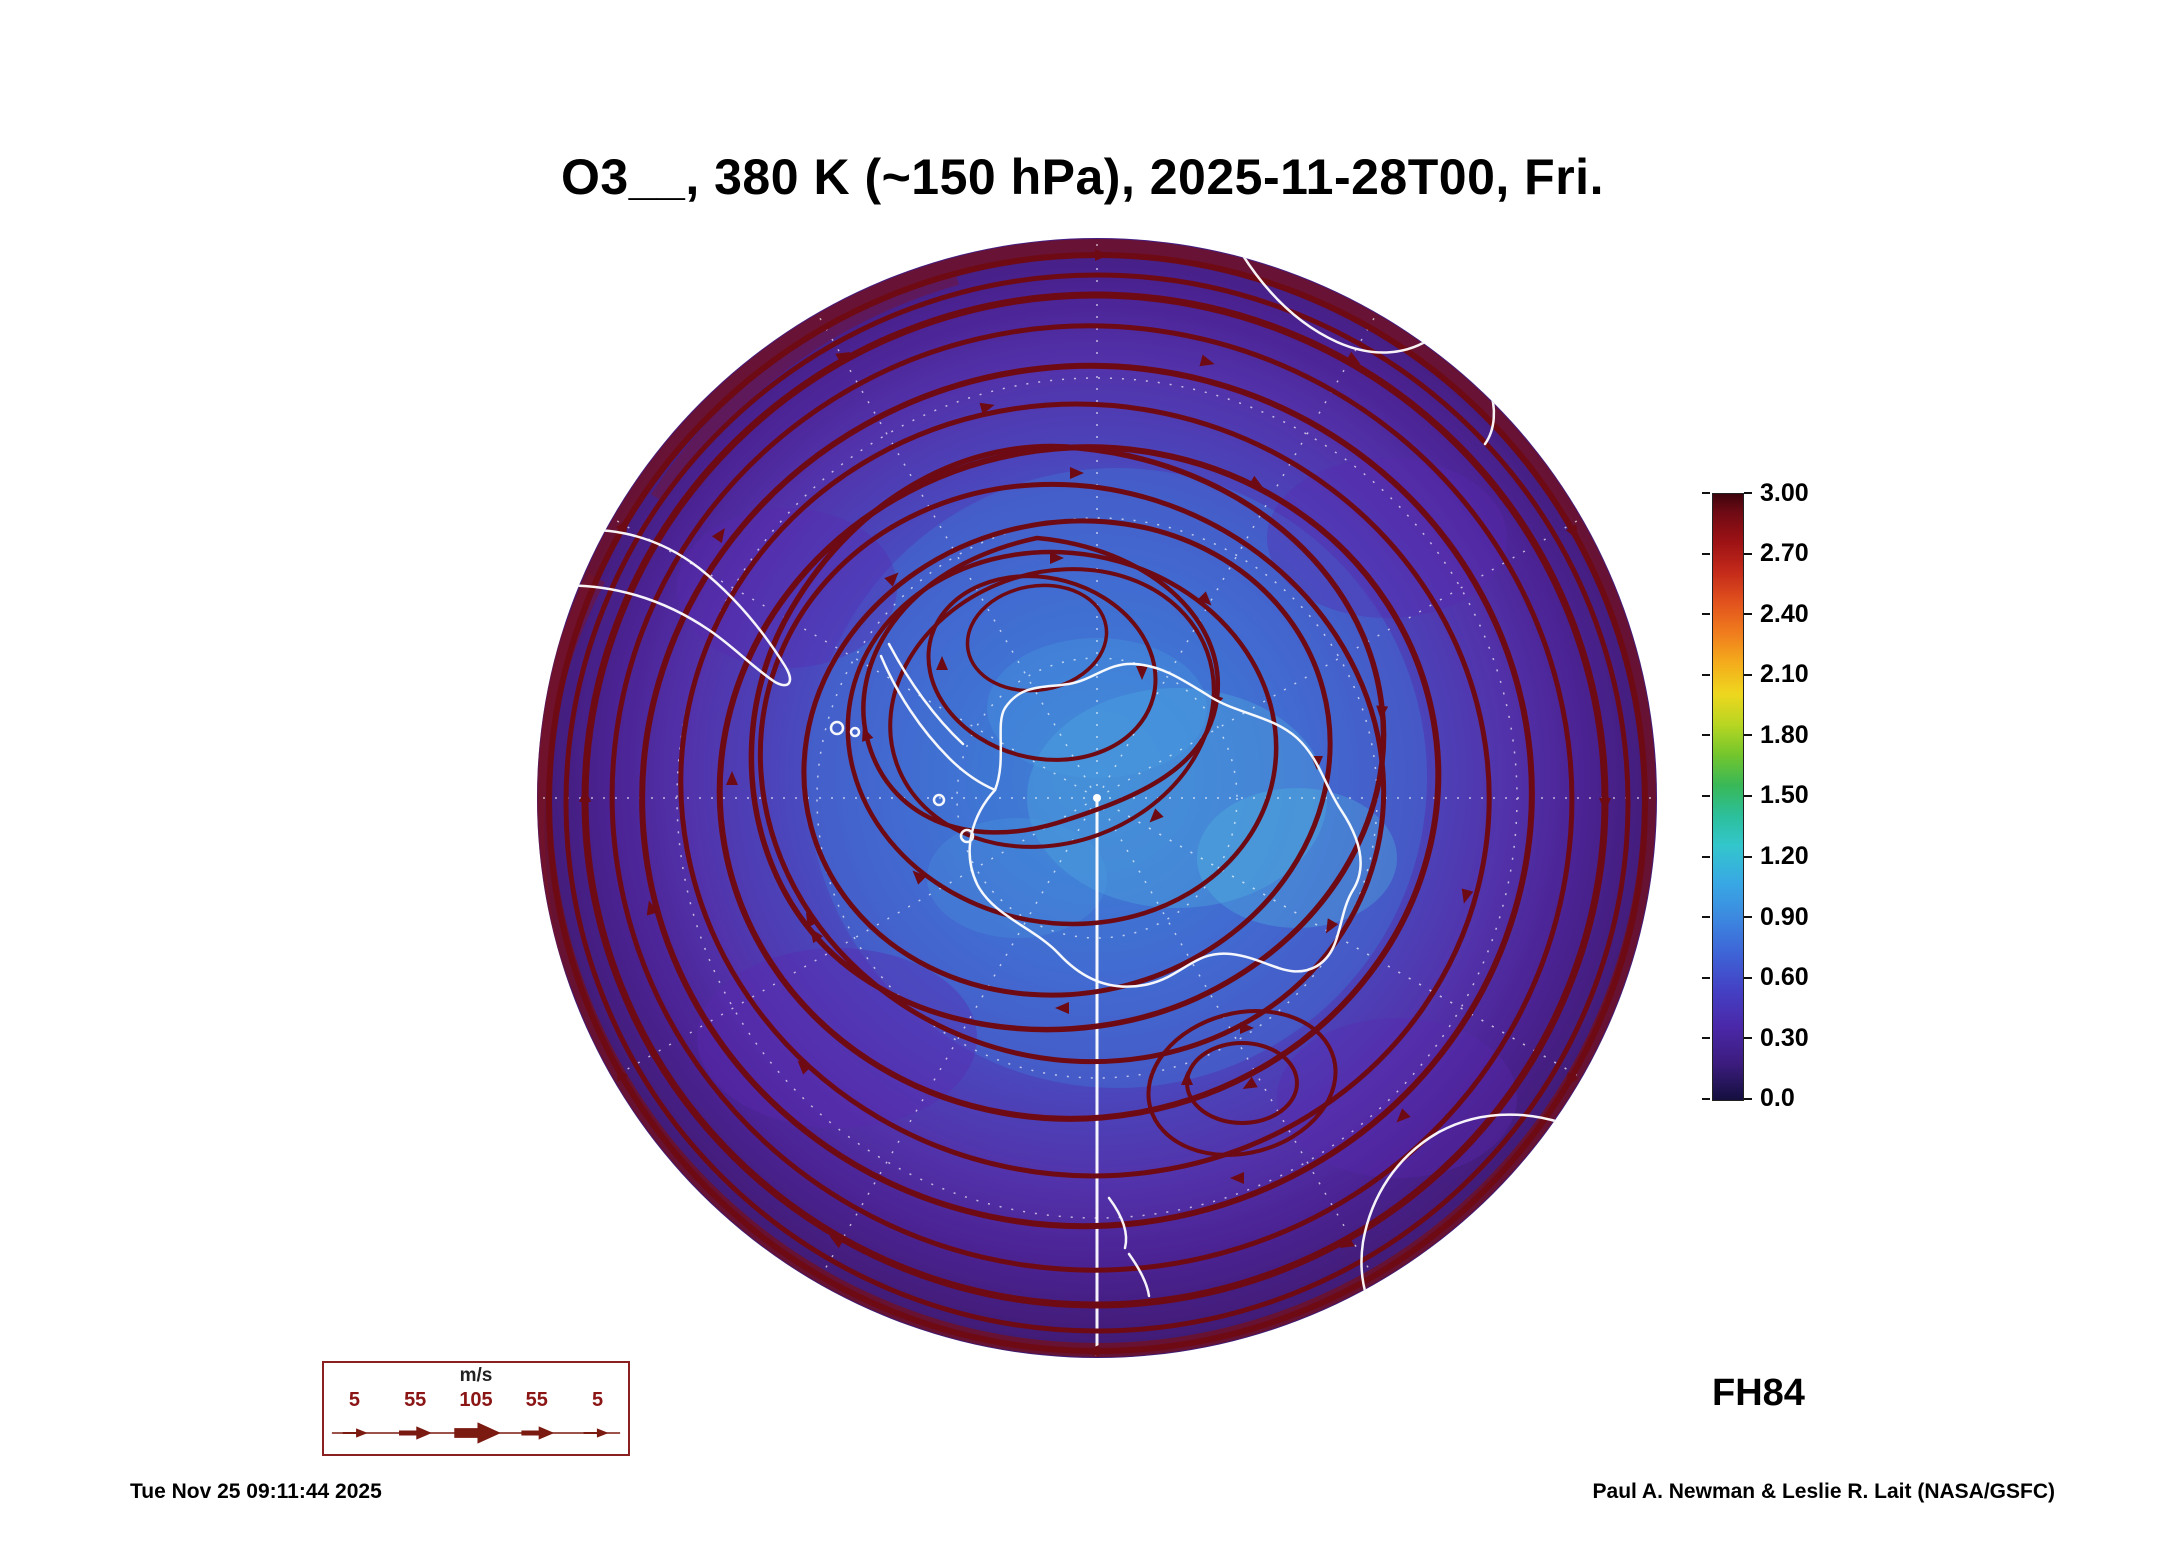 The width and height of the screenshot is (2165, 1561). Describe the element at coordinates (1776, 917) in the screenshot. I see `colorbar-tick: 0.90` at that location.